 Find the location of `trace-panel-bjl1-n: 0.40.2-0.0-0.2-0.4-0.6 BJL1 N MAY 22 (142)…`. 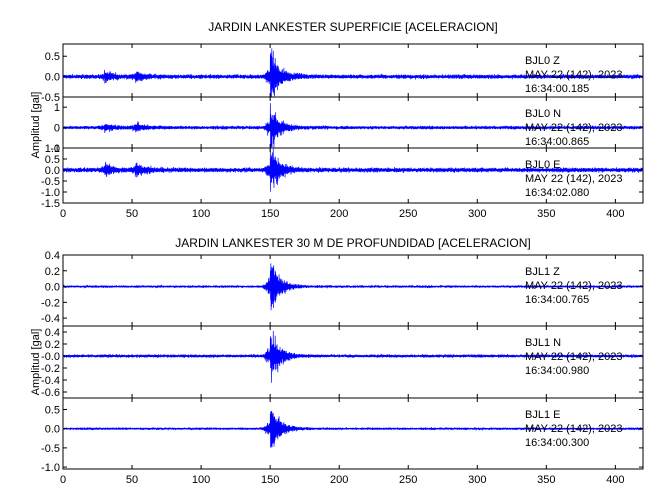

trace-panel-bjl1-n: 0.40.2-0.0-0.2-0.4-0.6 BJL1 N MAY 22 (142)… is located at coordinates (342, 362).